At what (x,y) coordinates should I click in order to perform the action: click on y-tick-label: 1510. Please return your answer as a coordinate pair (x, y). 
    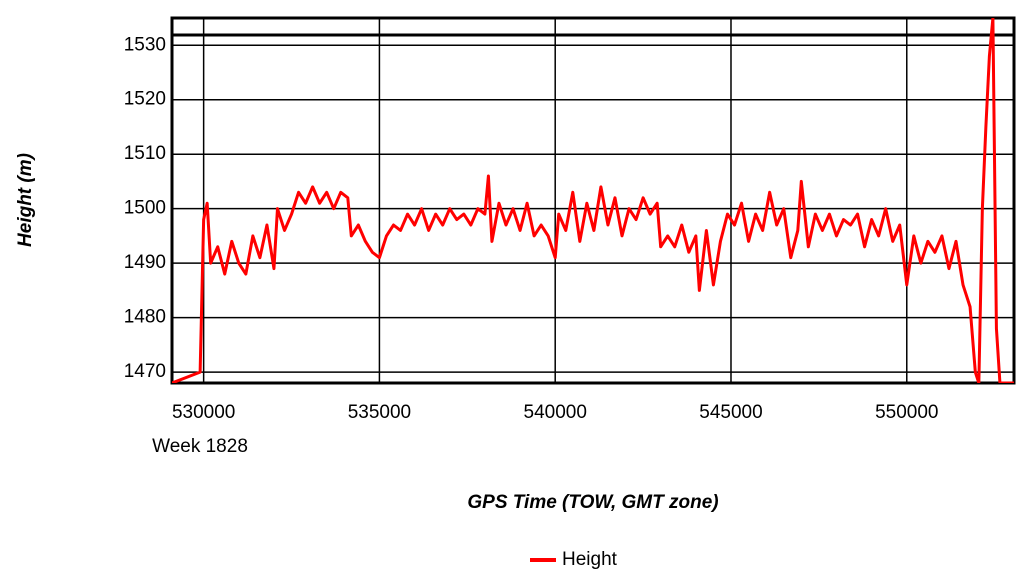
    Looking at the image, I should click on (145, 153).